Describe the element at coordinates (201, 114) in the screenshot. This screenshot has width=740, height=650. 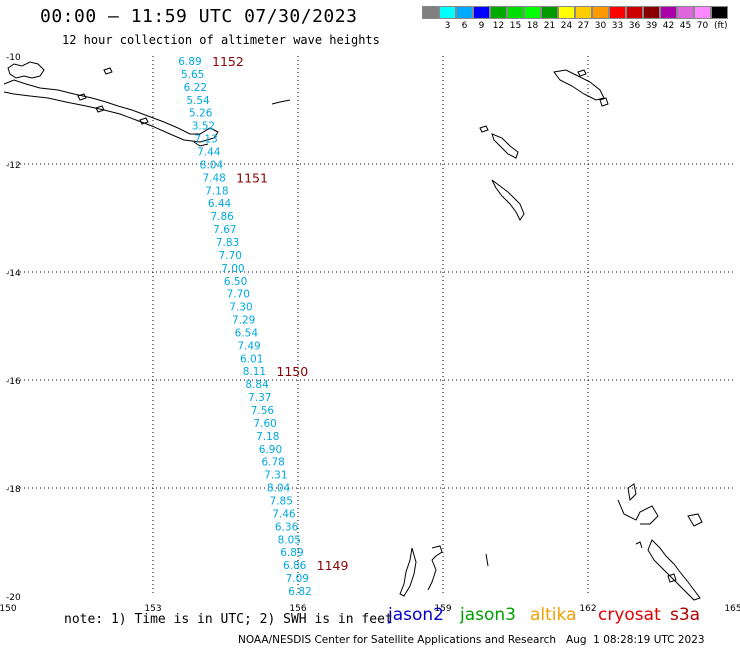
I see `wave-height-value: 5.26` at that location.